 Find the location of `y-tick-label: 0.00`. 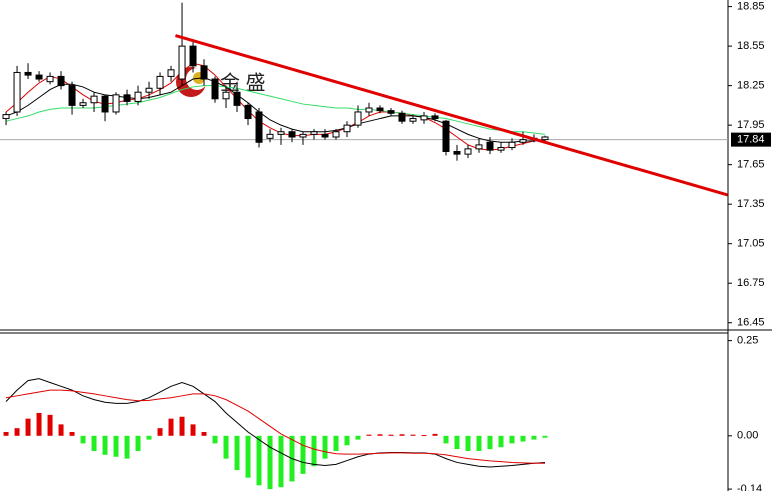

y-tick-label: 0.00 is located at coordinates (747, 436).